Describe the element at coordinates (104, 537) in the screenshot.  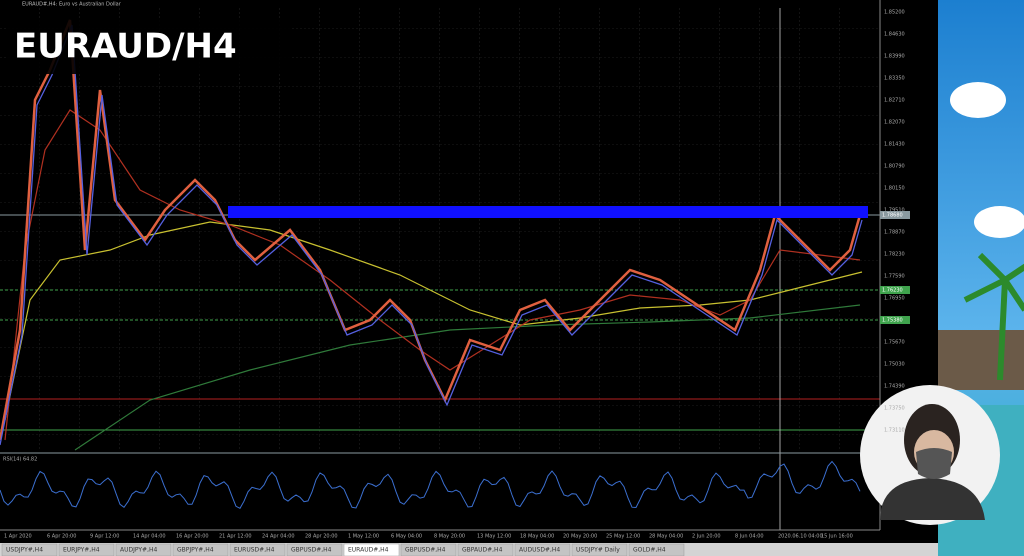
I see `time-label: 9 Apr 12:00` at that location.